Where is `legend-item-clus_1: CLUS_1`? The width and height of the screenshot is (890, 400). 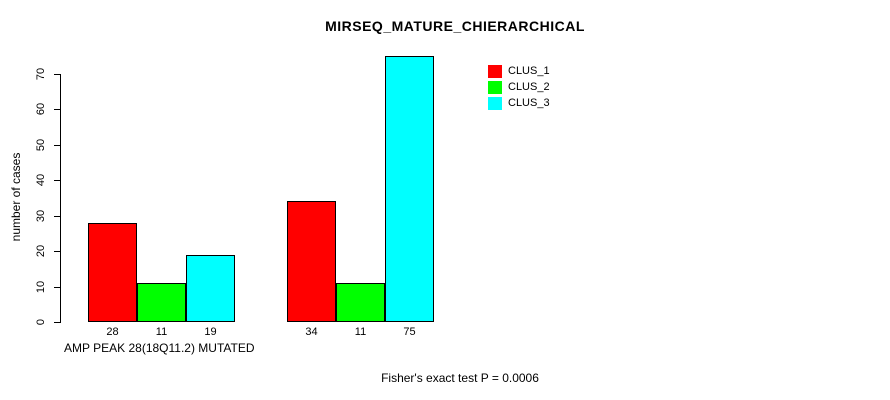
legend-item-clus_1: CLUS_1 is located at coordinates (519, 71).